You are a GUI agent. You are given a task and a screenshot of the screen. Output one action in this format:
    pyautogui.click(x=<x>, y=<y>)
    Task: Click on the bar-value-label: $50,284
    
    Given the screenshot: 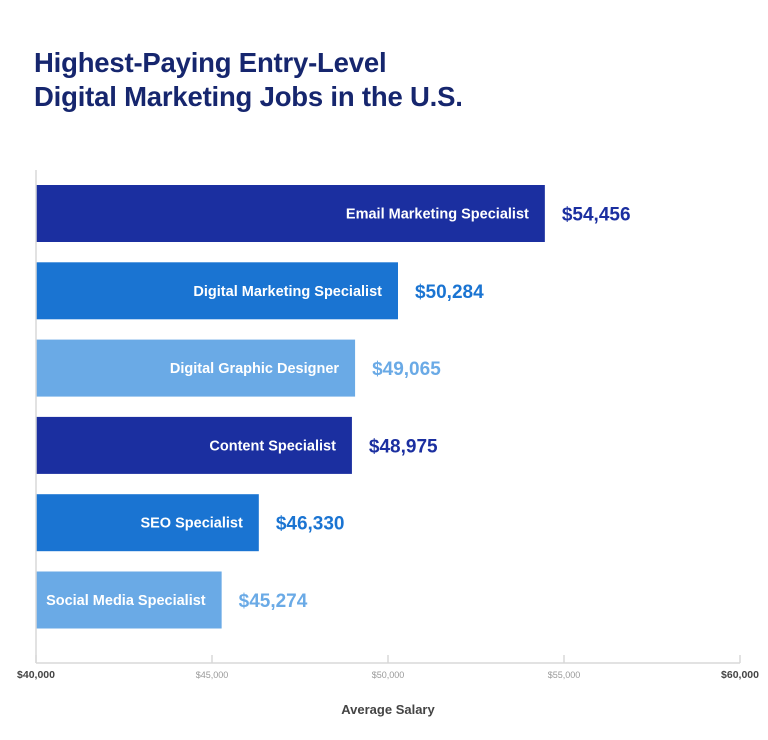 What is the action you would take?
    pyautogui.click(x=449, y=292)
    